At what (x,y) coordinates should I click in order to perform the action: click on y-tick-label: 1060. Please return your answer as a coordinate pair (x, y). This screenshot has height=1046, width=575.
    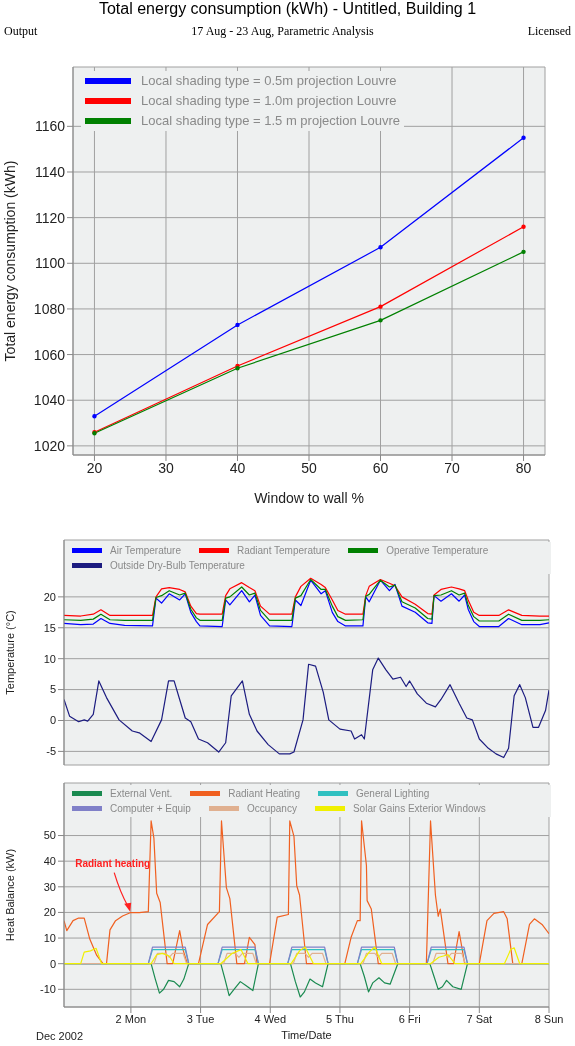
    Looking at the image, I should click on (49, 354).